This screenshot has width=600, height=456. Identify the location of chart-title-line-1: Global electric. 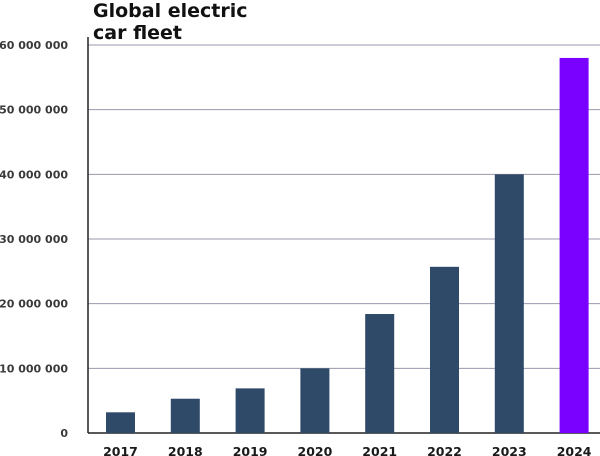
(170, 11).